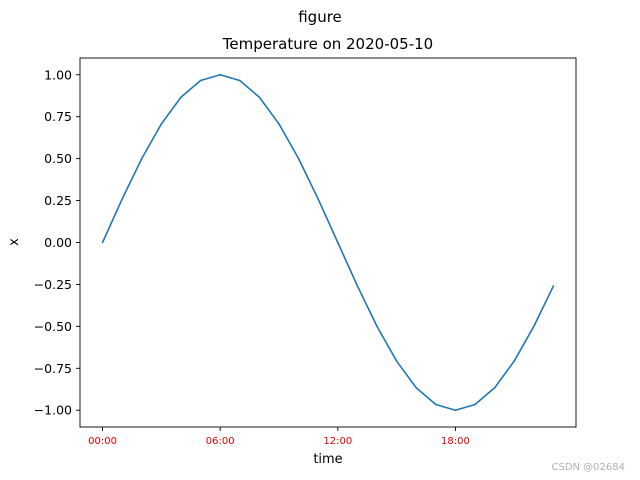  I want to click on x-tick-label: 12:00, so click(337, 441).